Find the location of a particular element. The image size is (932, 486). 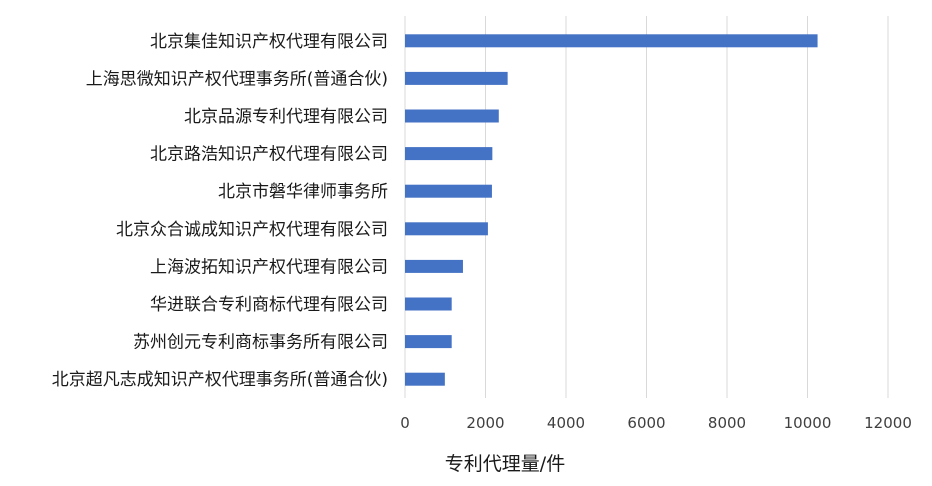

category-label: 北京超凡志成知识产权代理事务所(普通合伙) is located at coordinates (220, 380).